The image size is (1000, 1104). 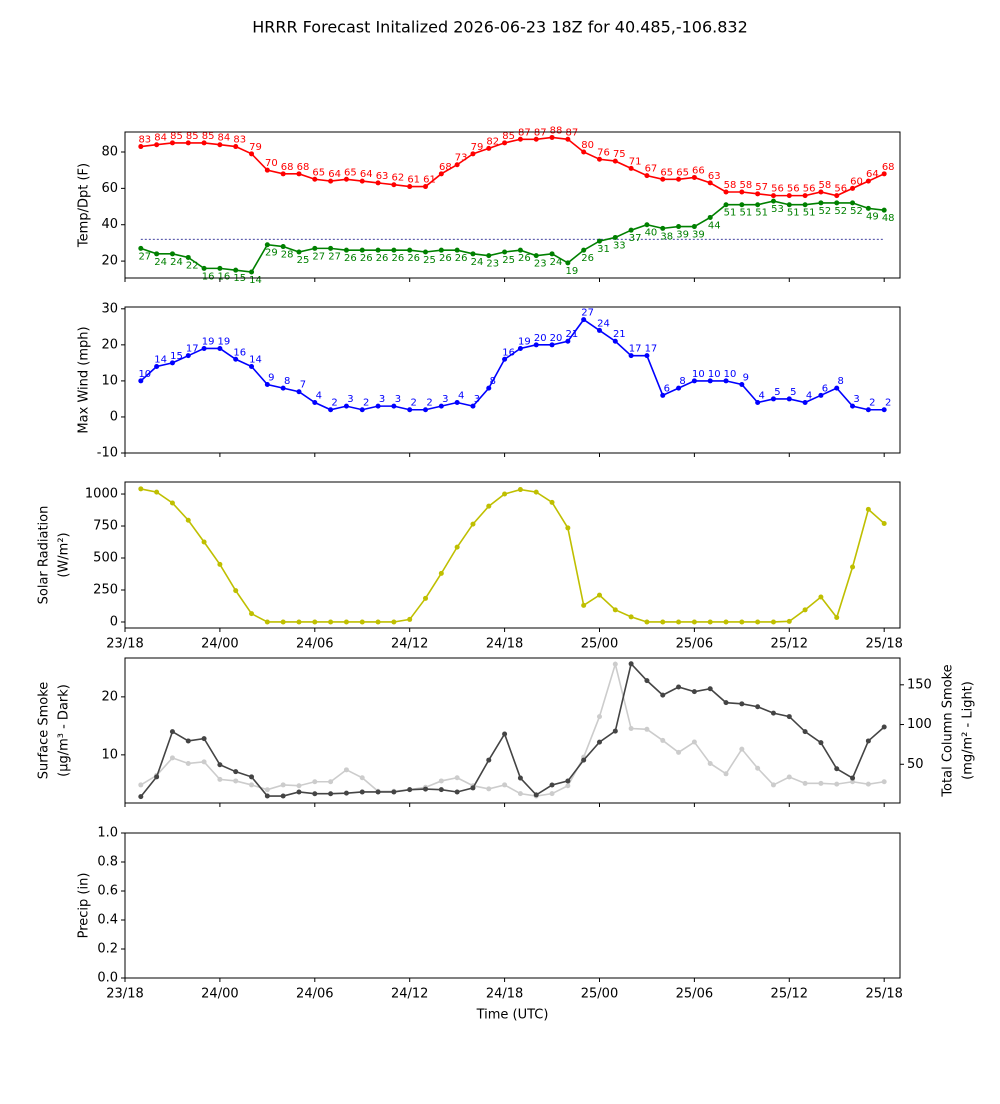 I want to click on value-label: 25, so click(x=429, y=260).